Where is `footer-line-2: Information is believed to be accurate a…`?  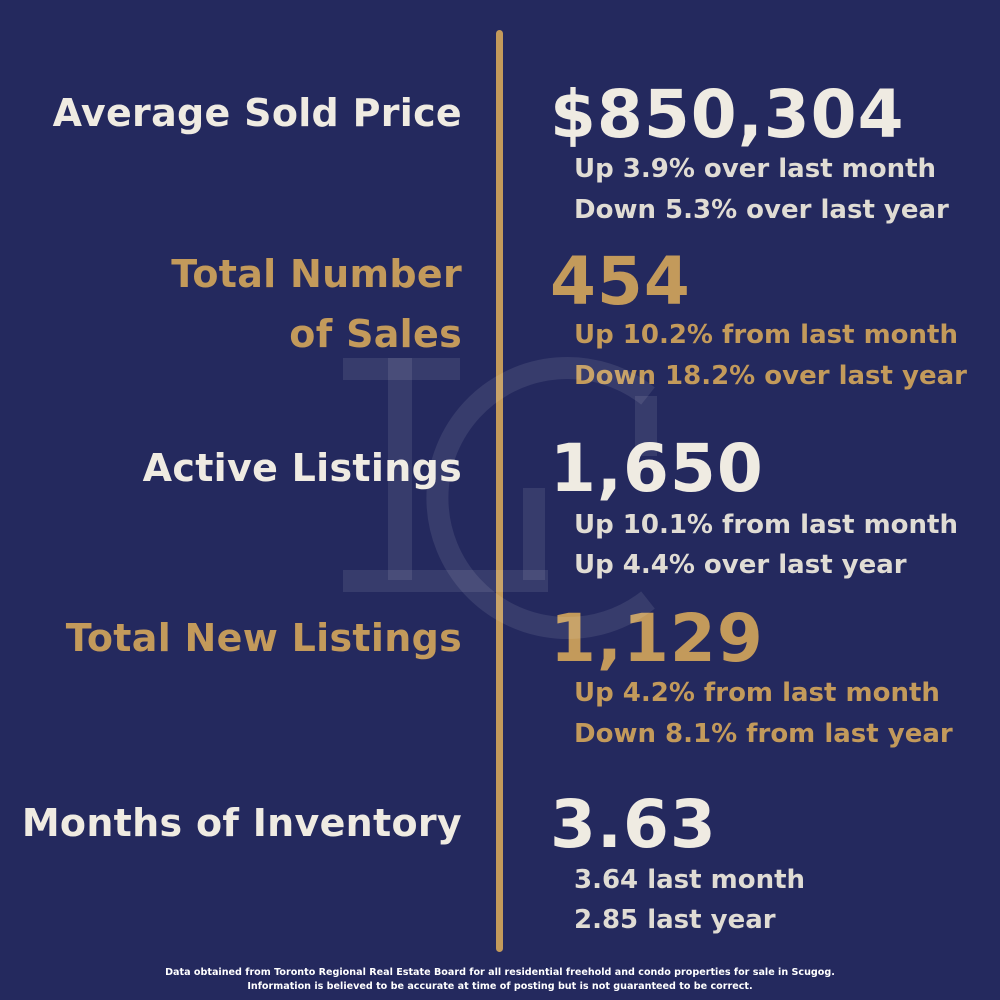 footer-line-2: Information is believed to be accurate a… is located at coordinates (500, 986).